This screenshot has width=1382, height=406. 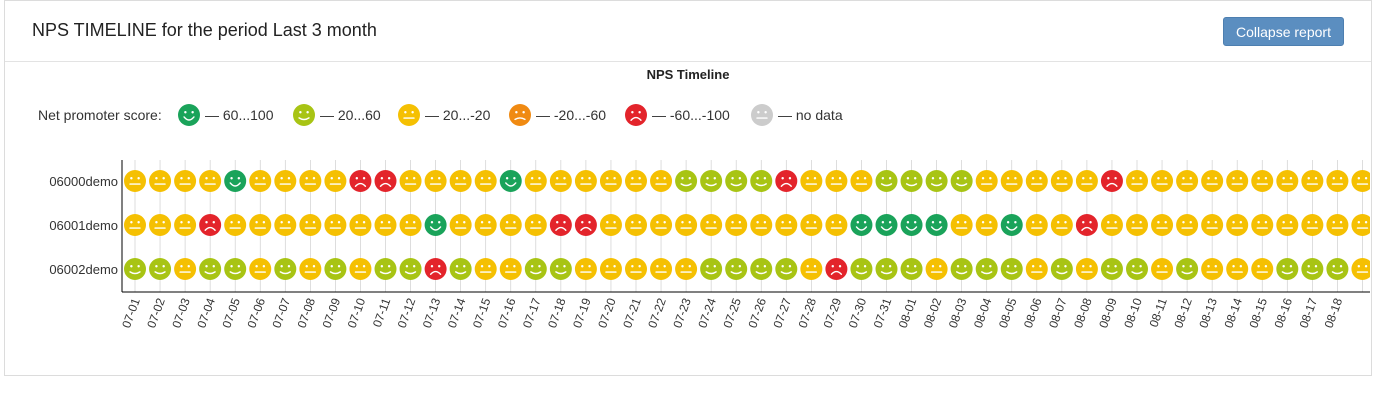 I want to click on nps-face-06000demo-08-05-icon, so click(x=1011, y=181).